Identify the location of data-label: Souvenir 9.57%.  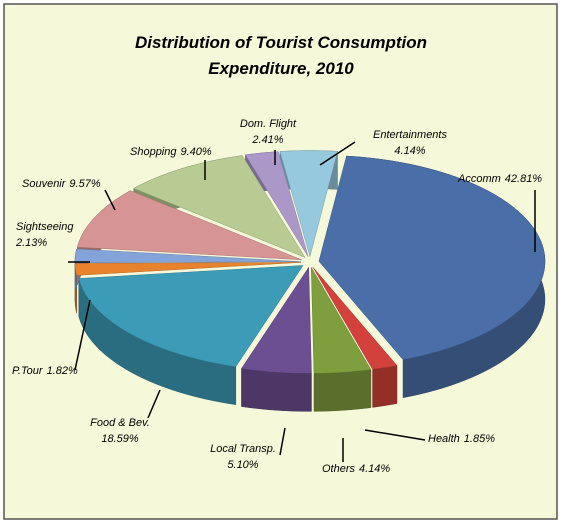
(61, 184).